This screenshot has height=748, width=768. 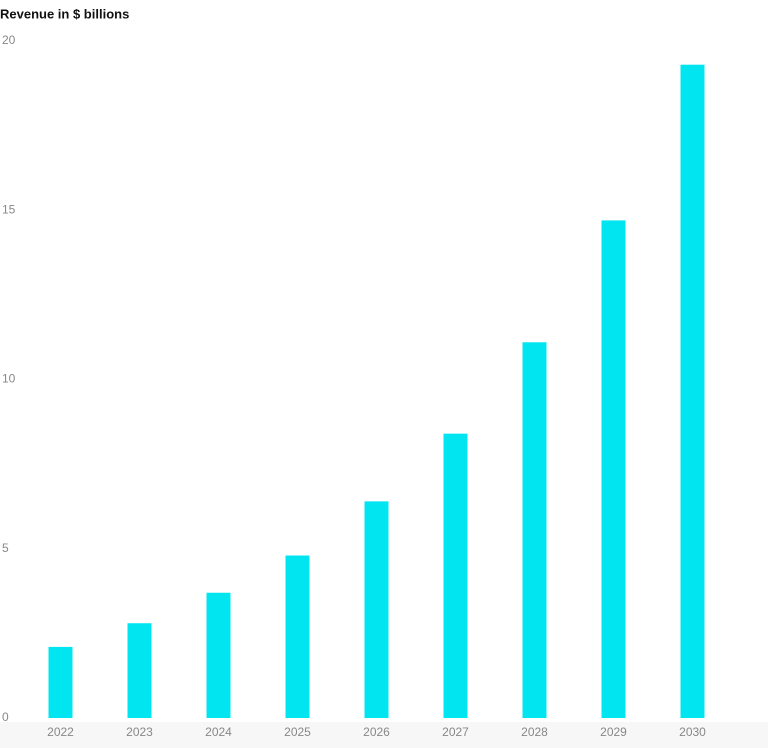 What do you see at coordinates (5, 717) in the screenshot?
I see `y-tick-label: 0` at bounding box center [5, 717].